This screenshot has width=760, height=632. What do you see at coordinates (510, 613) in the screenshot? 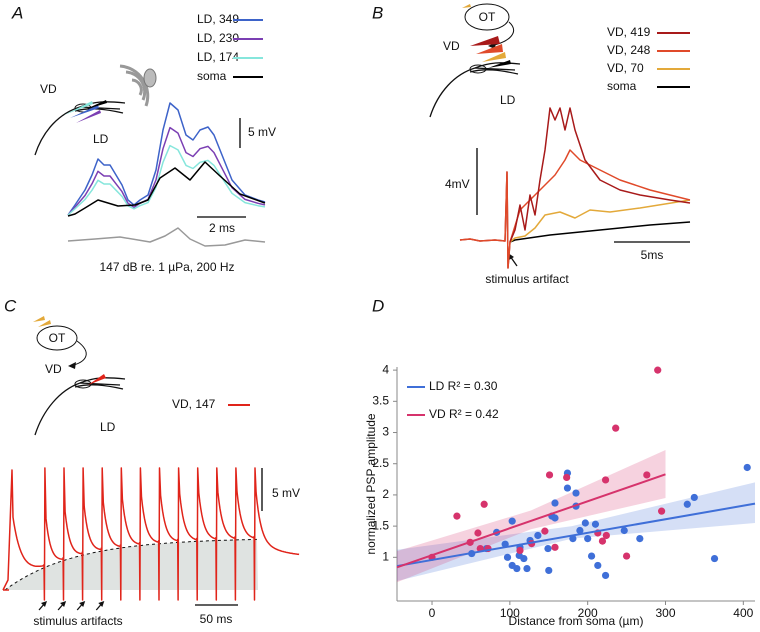
I see `x-tick-label: 100` at bounding box center [510, 613].